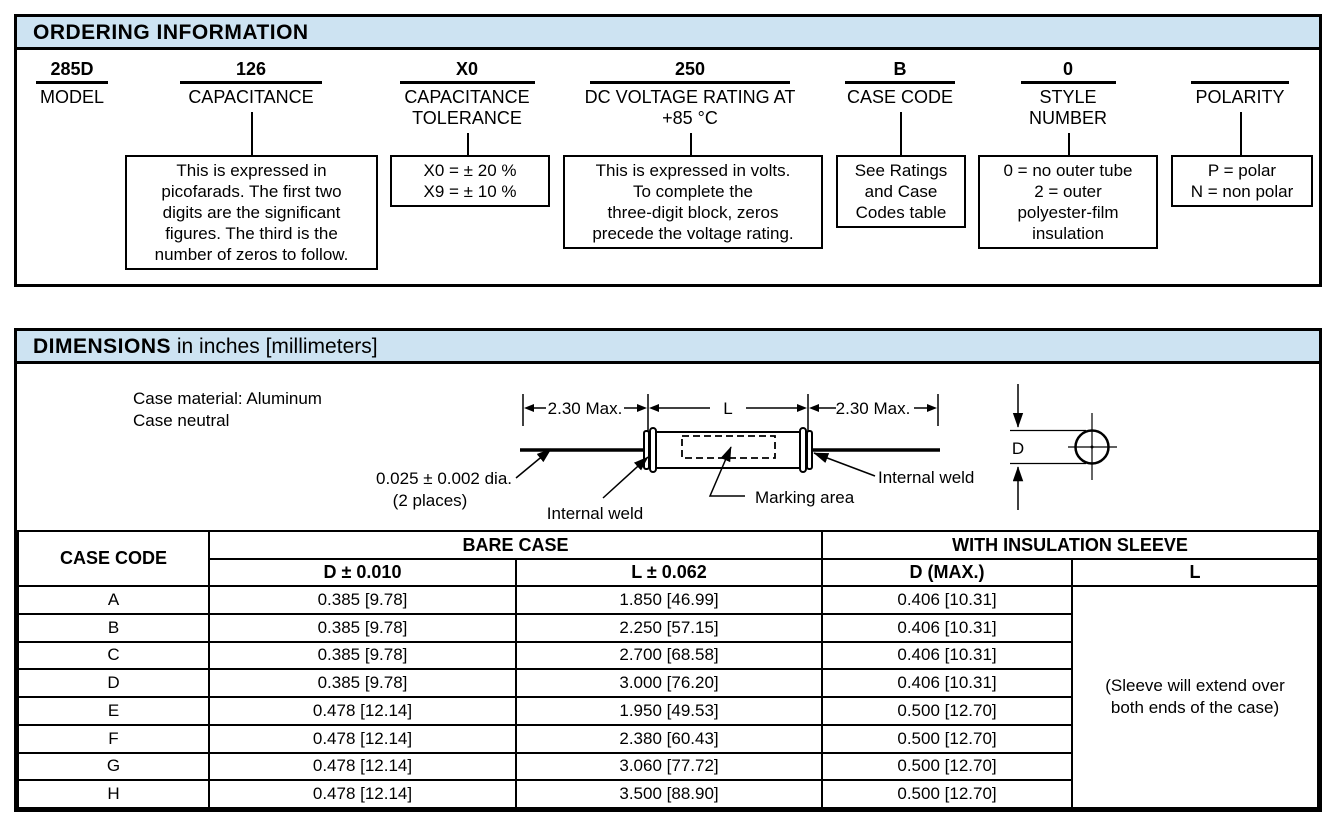 The height and width of the screenshot is (816, 1335). I want to click on end-view: D, so click(1063, 447).